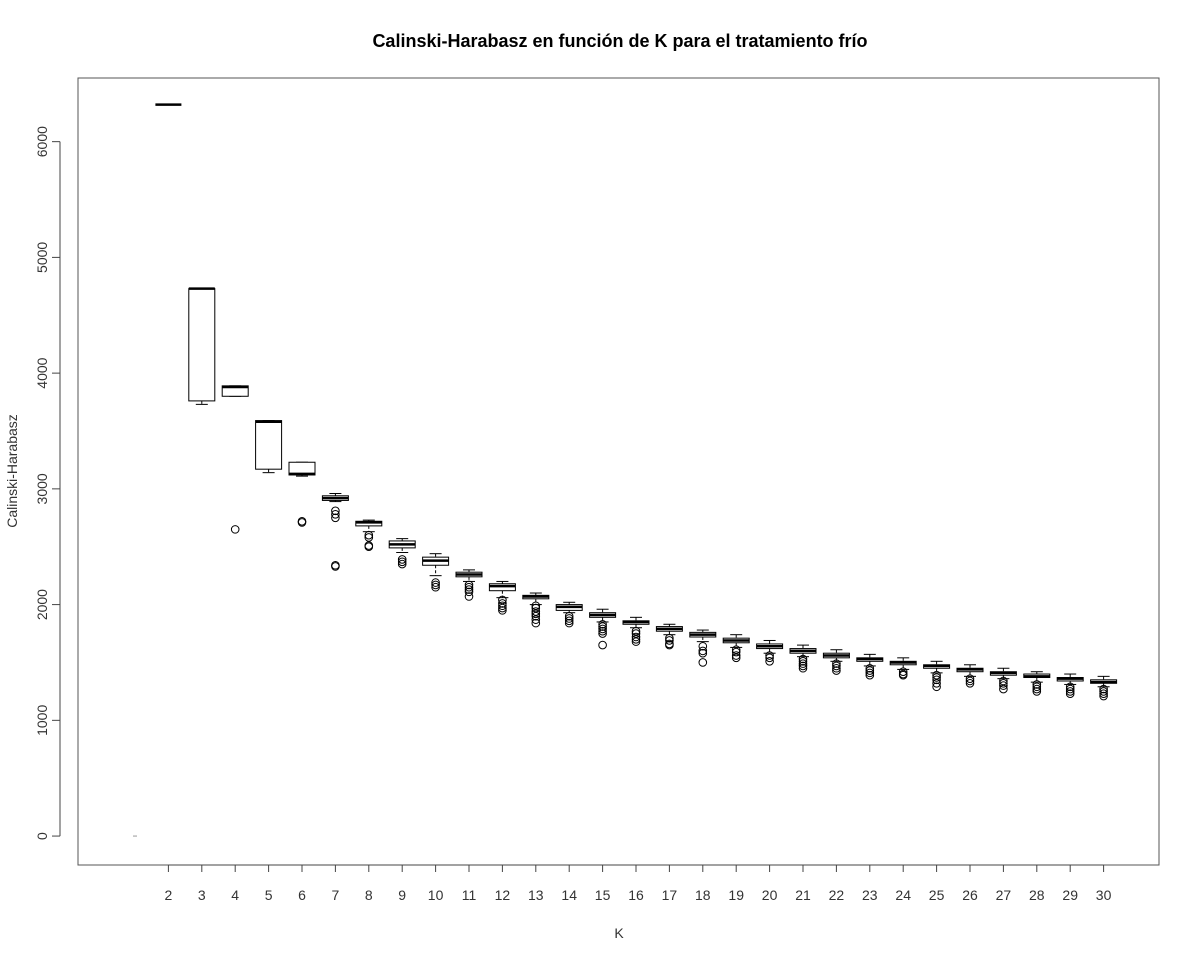 This screenshot has height=963, width=1200. I want to click on x-tick-label: 17, so click(670, 895).